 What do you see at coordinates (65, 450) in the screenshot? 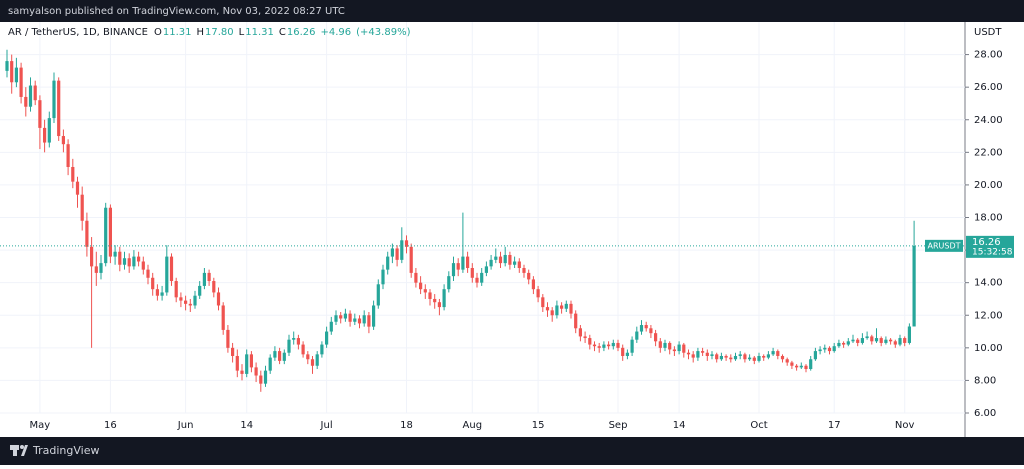
I see `footer-text: TradingView` at bounding box center [65, 450].